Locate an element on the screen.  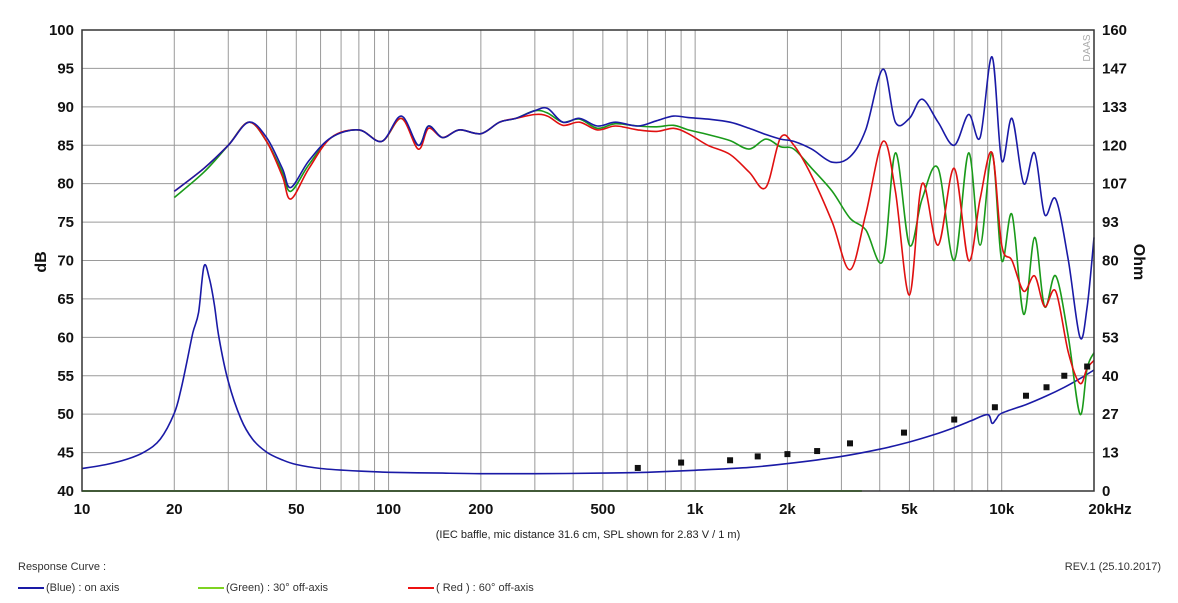
legend-item-blue: (Blue) : on axis is located at coordinates (68, 588).